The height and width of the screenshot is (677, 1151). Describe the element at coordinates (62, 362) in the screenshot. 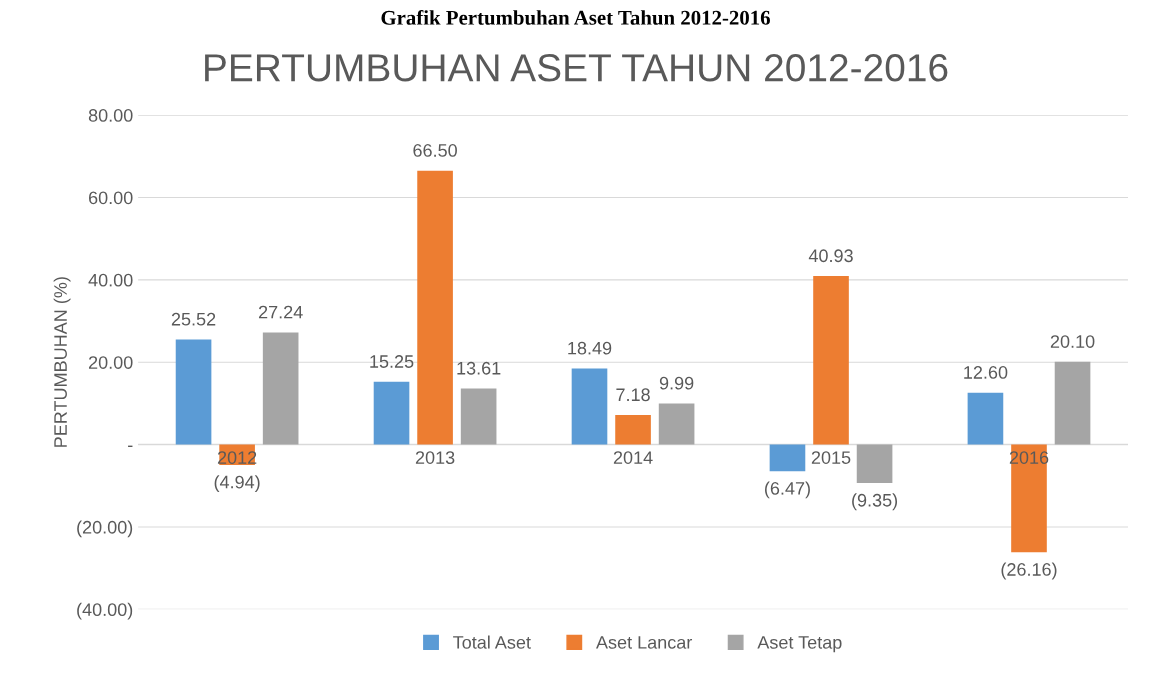

I see `y-axis-title: PERTUMBUHAN (%)` at that location.